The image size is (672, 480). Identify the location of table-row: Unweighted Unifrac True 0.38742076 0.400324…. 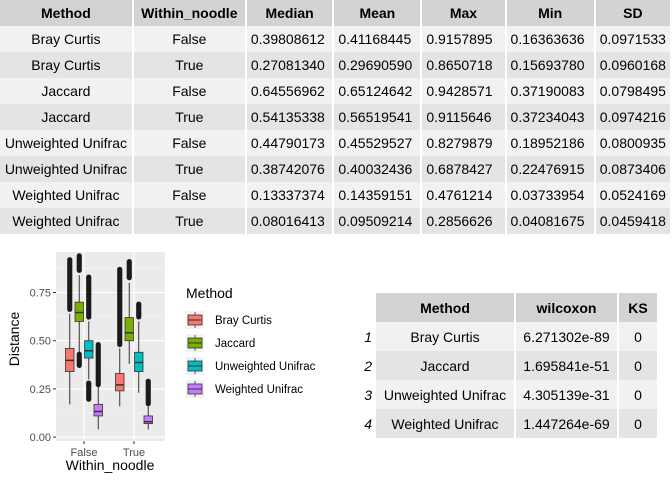
(336, 169).